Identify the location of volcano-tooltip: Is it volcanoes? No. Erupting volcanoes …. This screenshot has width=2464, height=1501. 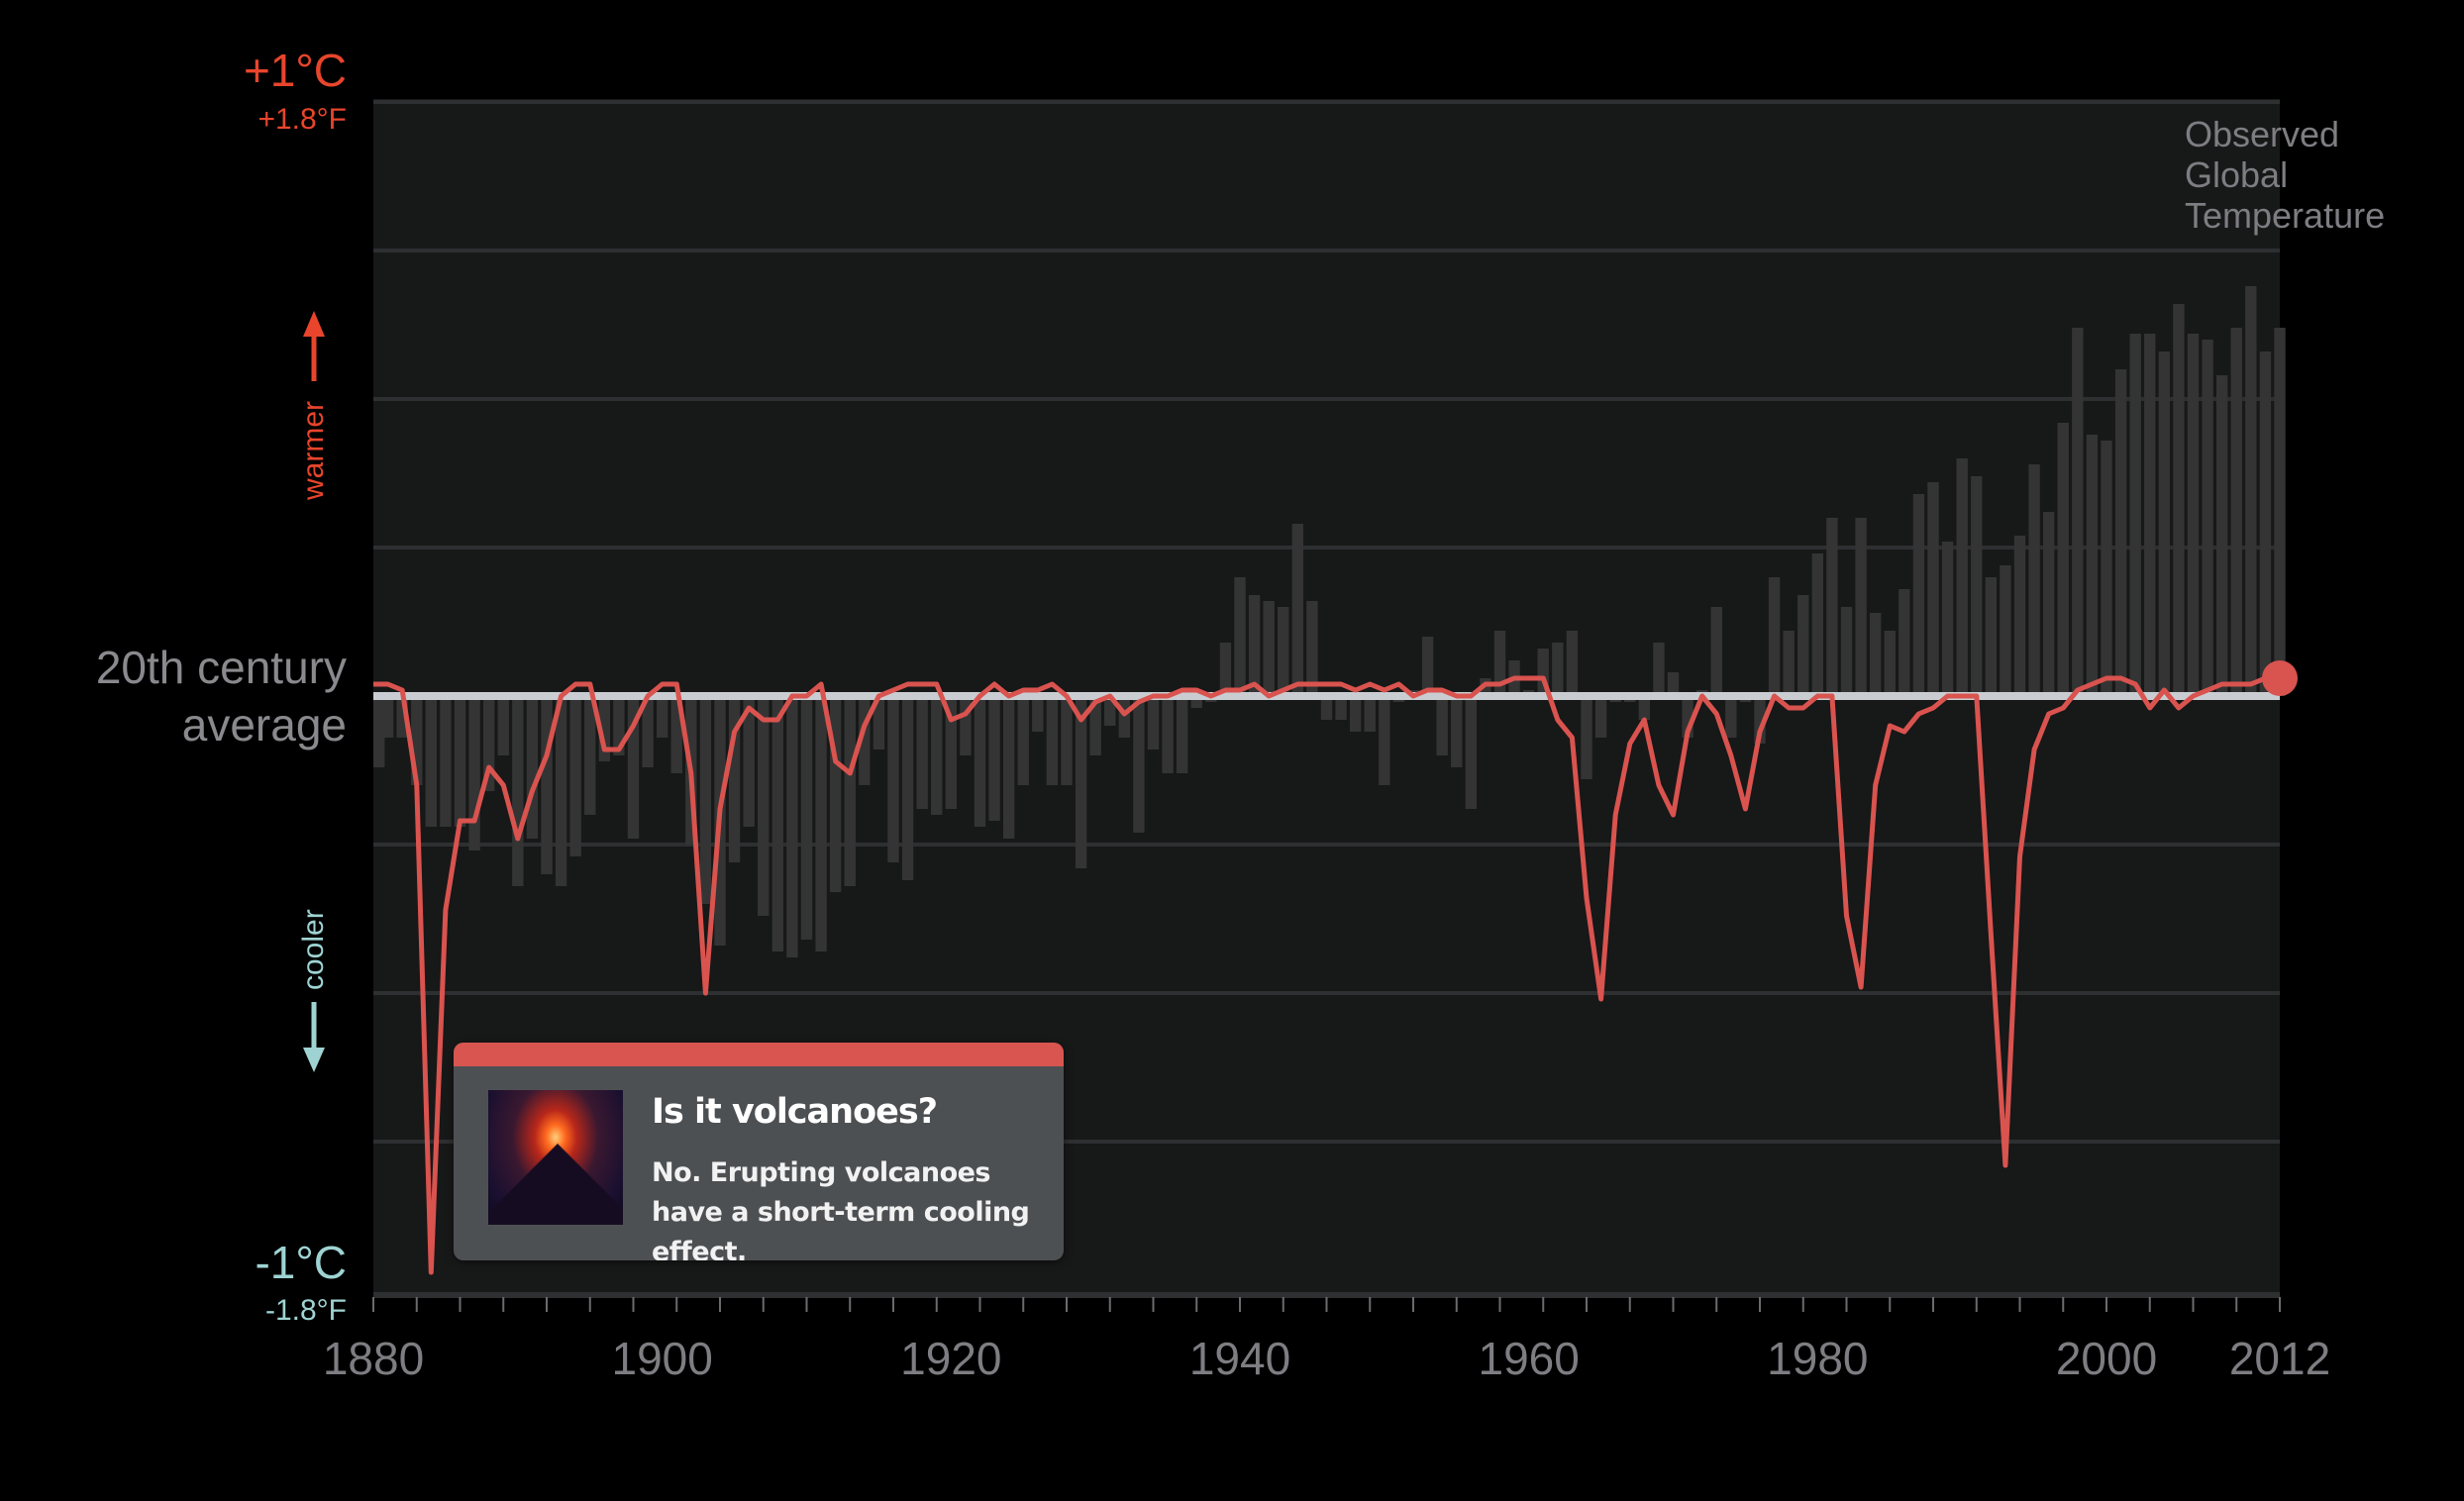
(759, 1151).